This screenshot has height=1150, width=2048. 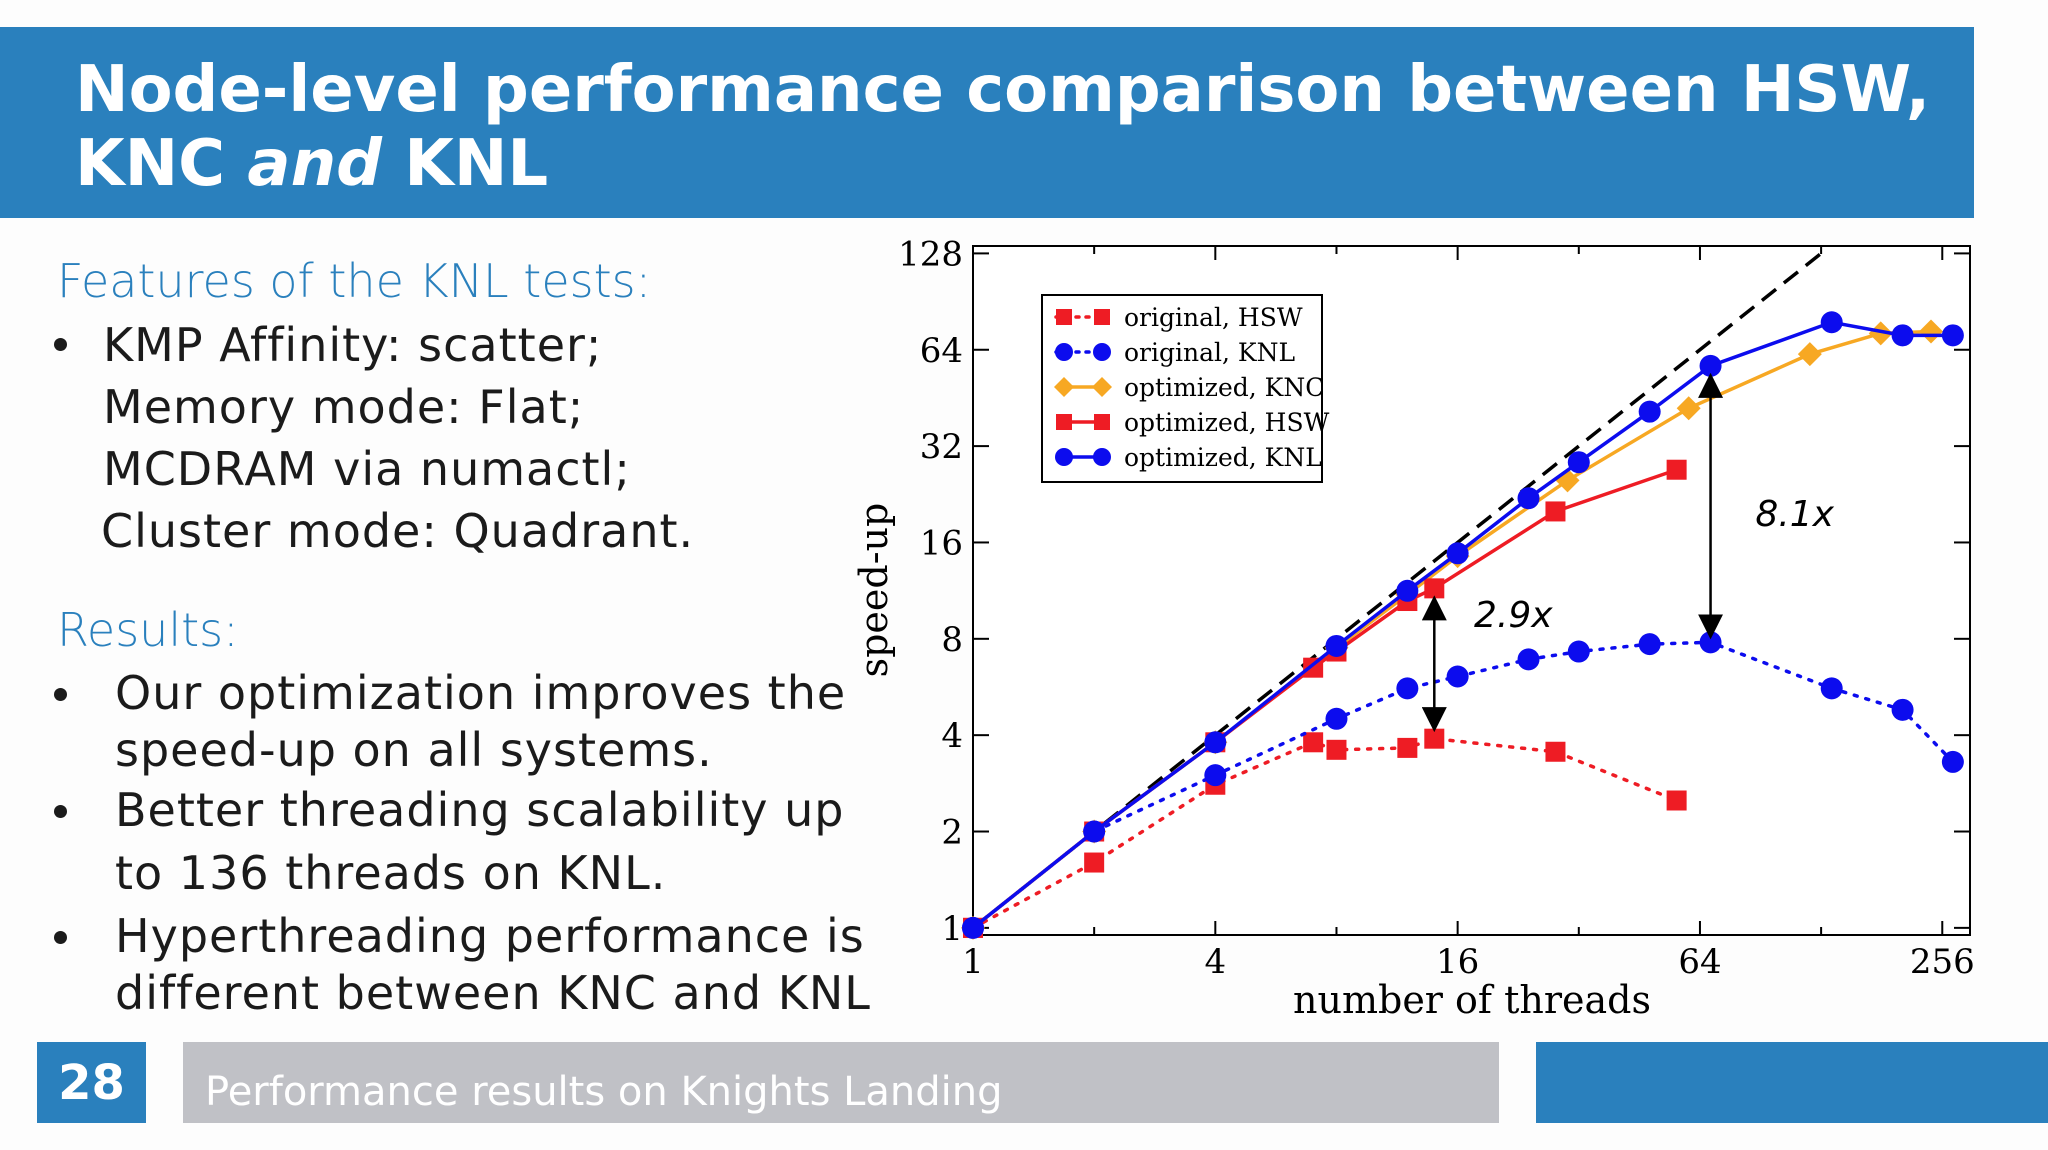 What do you see at coordinates (314, 164) in the screenshot?
I see `title-and: and` at bounding box center [314, 164].